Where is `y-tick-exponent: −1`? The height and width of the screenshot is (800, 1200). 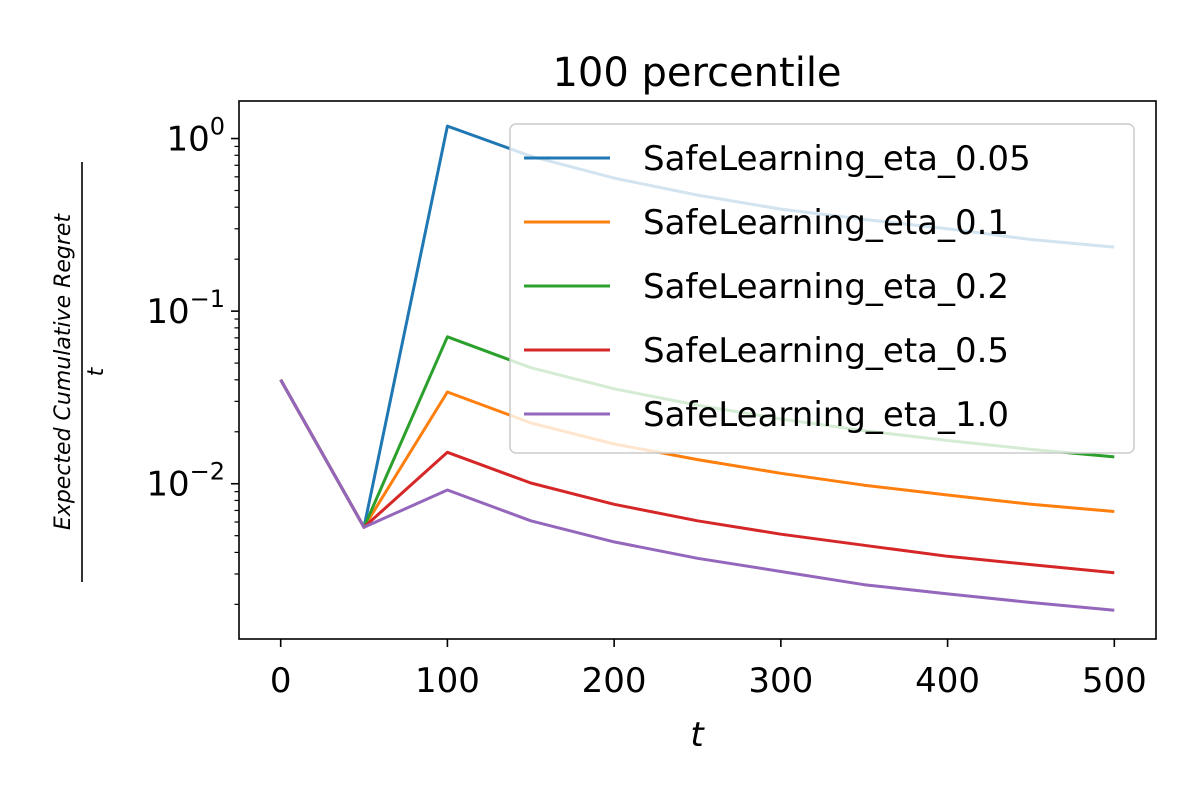
y-tick-exponent: −1 is located at coordinates (207, 299).